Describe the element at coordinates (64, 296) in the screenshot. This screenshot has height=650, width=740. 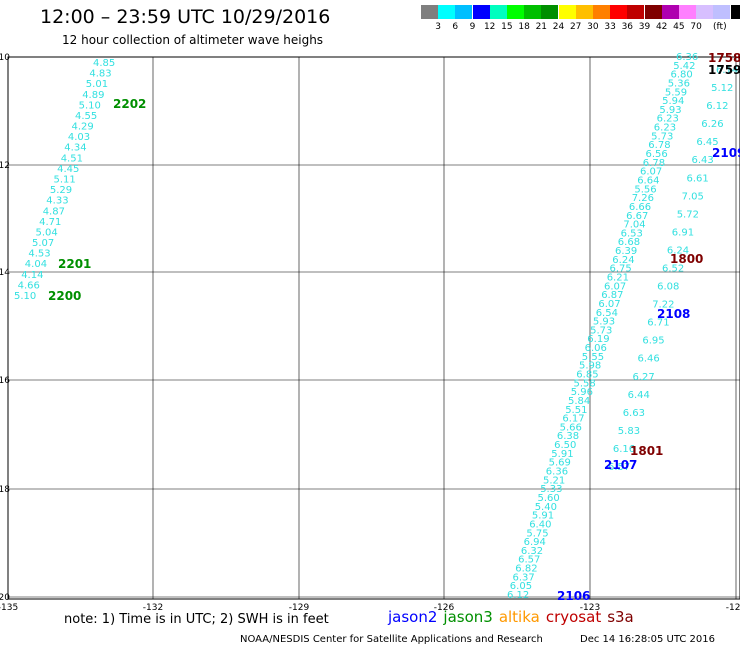
I see `time-label: 2200` at that location.